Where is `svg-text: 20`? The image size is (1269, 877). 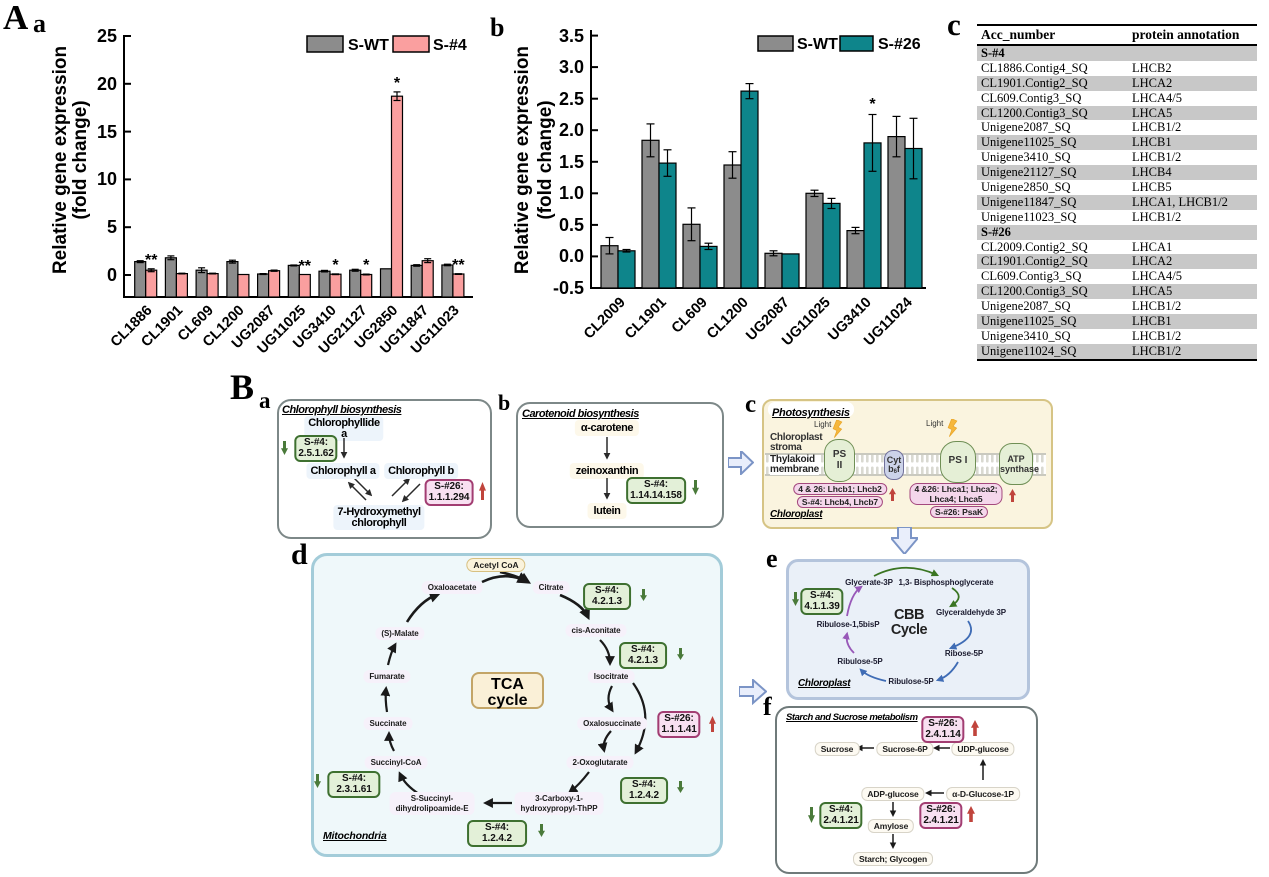 svg-text: 20 is located at coordinates (107, 84).